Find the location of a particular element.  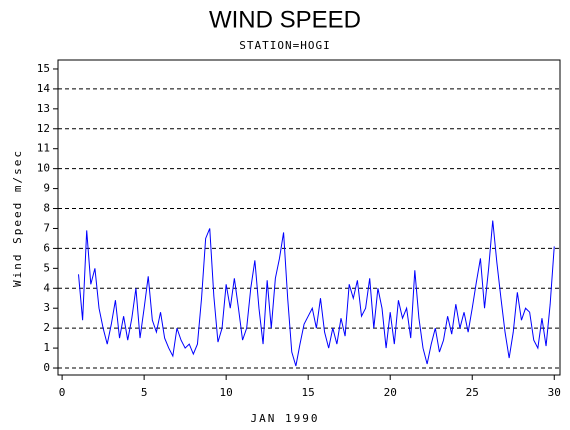

y-tick-label: 3 is located at coordinates (46, 307).